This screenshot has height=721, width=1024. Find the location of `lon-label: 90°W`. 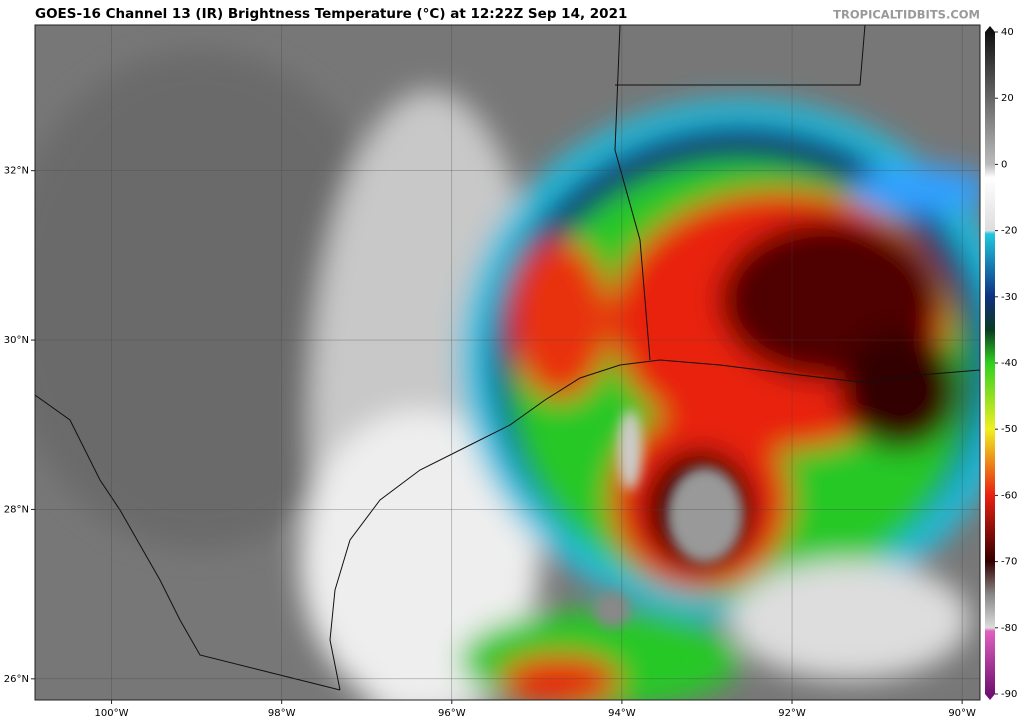

lon-label: 90°W is located at coordinates (962, 713).